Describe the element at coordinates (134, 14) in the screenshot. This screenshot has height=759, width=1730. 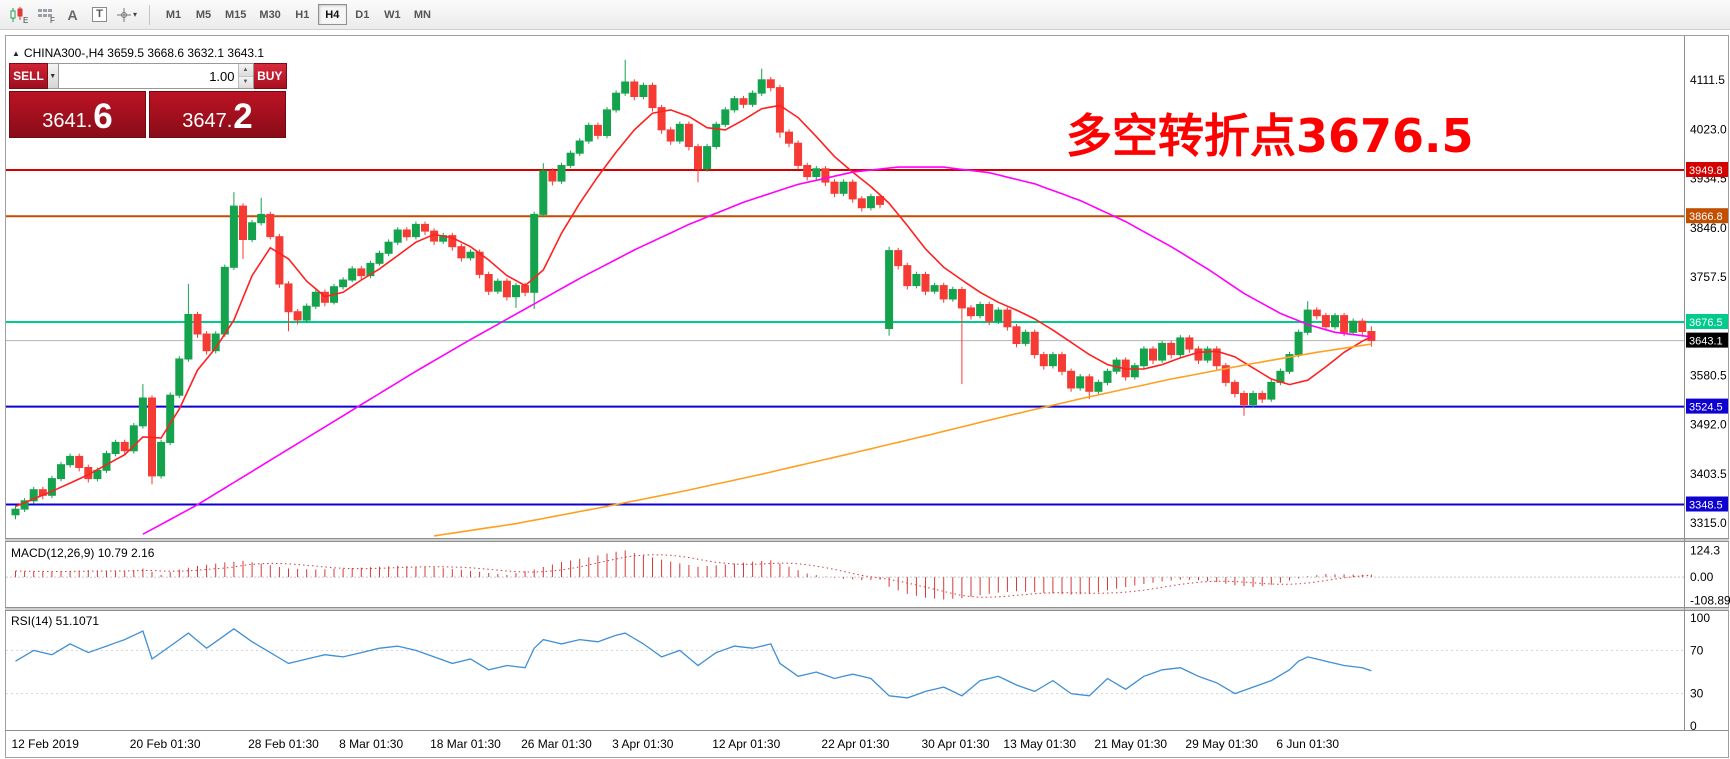
I see `dropdown-caret-icon: ▾` at that location.